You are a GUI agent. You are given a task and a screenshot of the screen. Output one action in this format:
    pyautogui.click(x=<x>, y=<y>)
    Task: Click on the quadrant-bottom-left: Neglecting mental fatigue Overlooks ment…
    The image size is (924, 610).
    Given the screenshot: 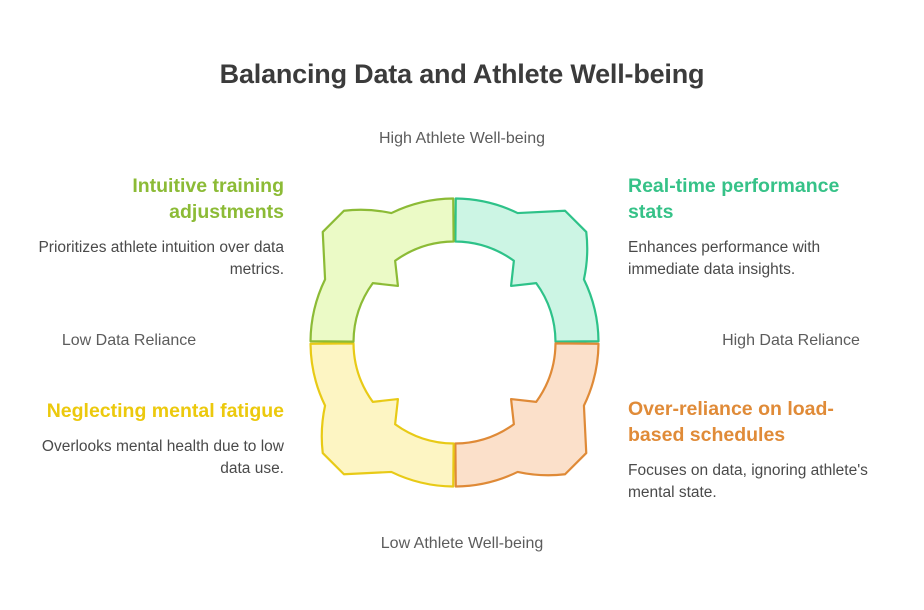 What is the action you would take?
    pyautogui.click(x=161, y=439)
    